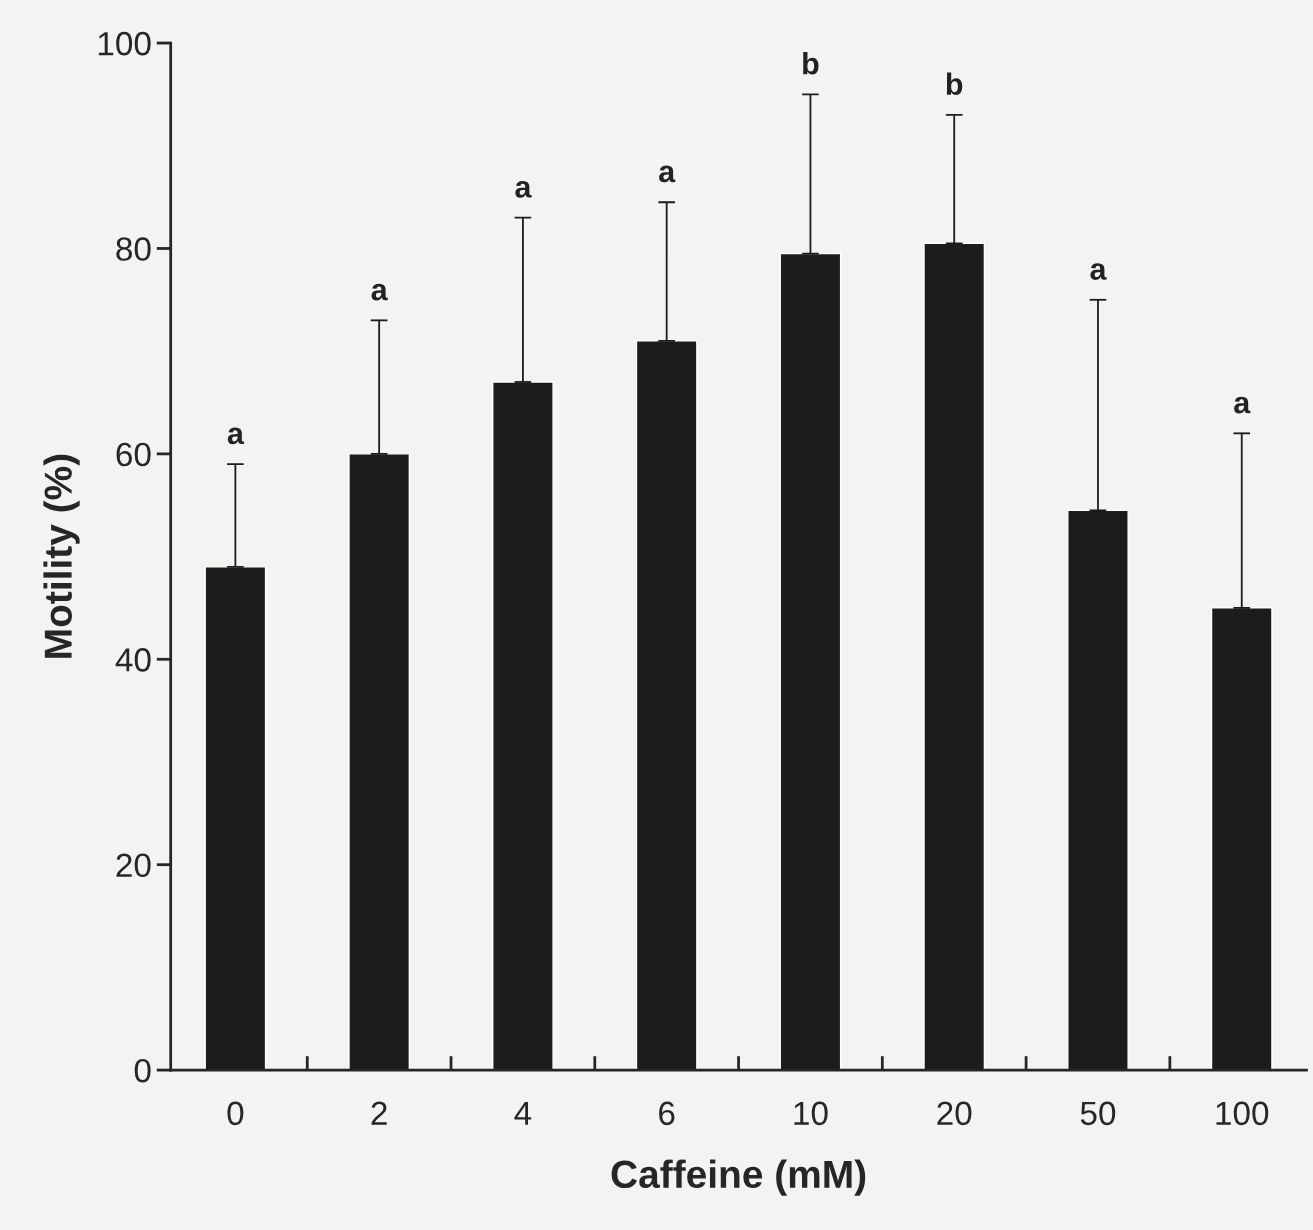 The height and width of the screenshot is (1230, 1313). Describe the element at coordinates (738, 1177) in the screenshot. I see `x-axis-title: Caffeine (mM)` at that location.